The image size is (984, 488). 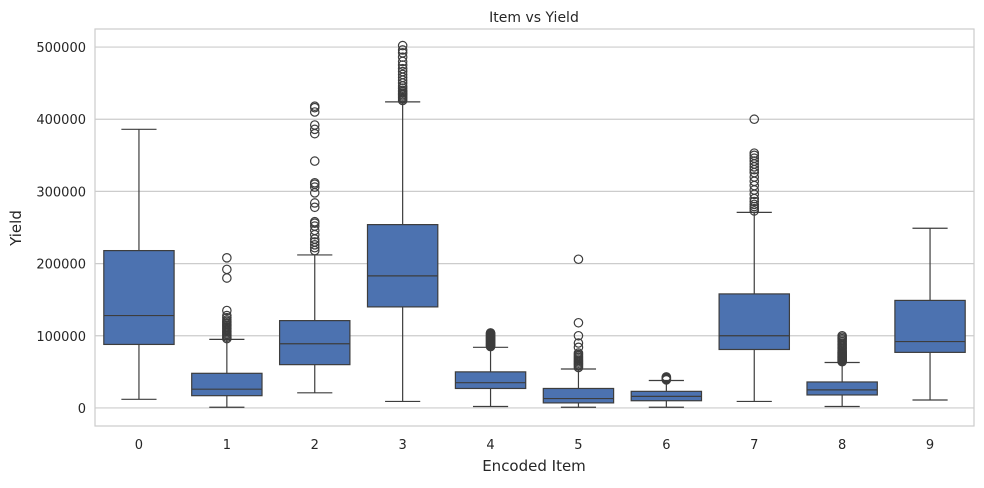 I want to click on x-tick-label: 2, so click(x=315, y=445).